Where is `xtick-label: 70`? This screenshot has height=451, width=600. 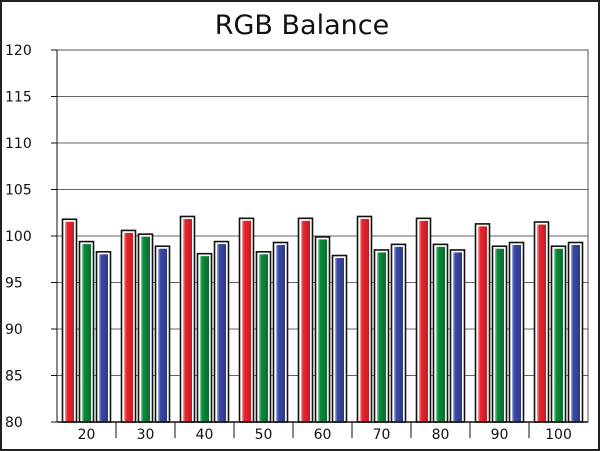 xtick-label: 70 is located at coordinates (382, 435).